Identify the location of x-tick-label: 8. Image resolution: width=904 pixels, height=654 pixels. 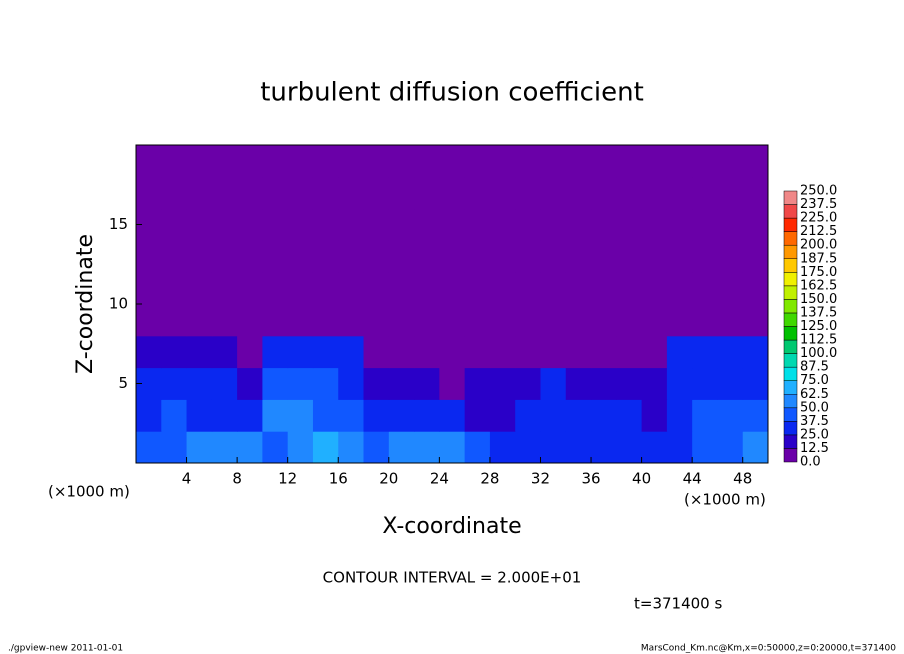
(237, 479).